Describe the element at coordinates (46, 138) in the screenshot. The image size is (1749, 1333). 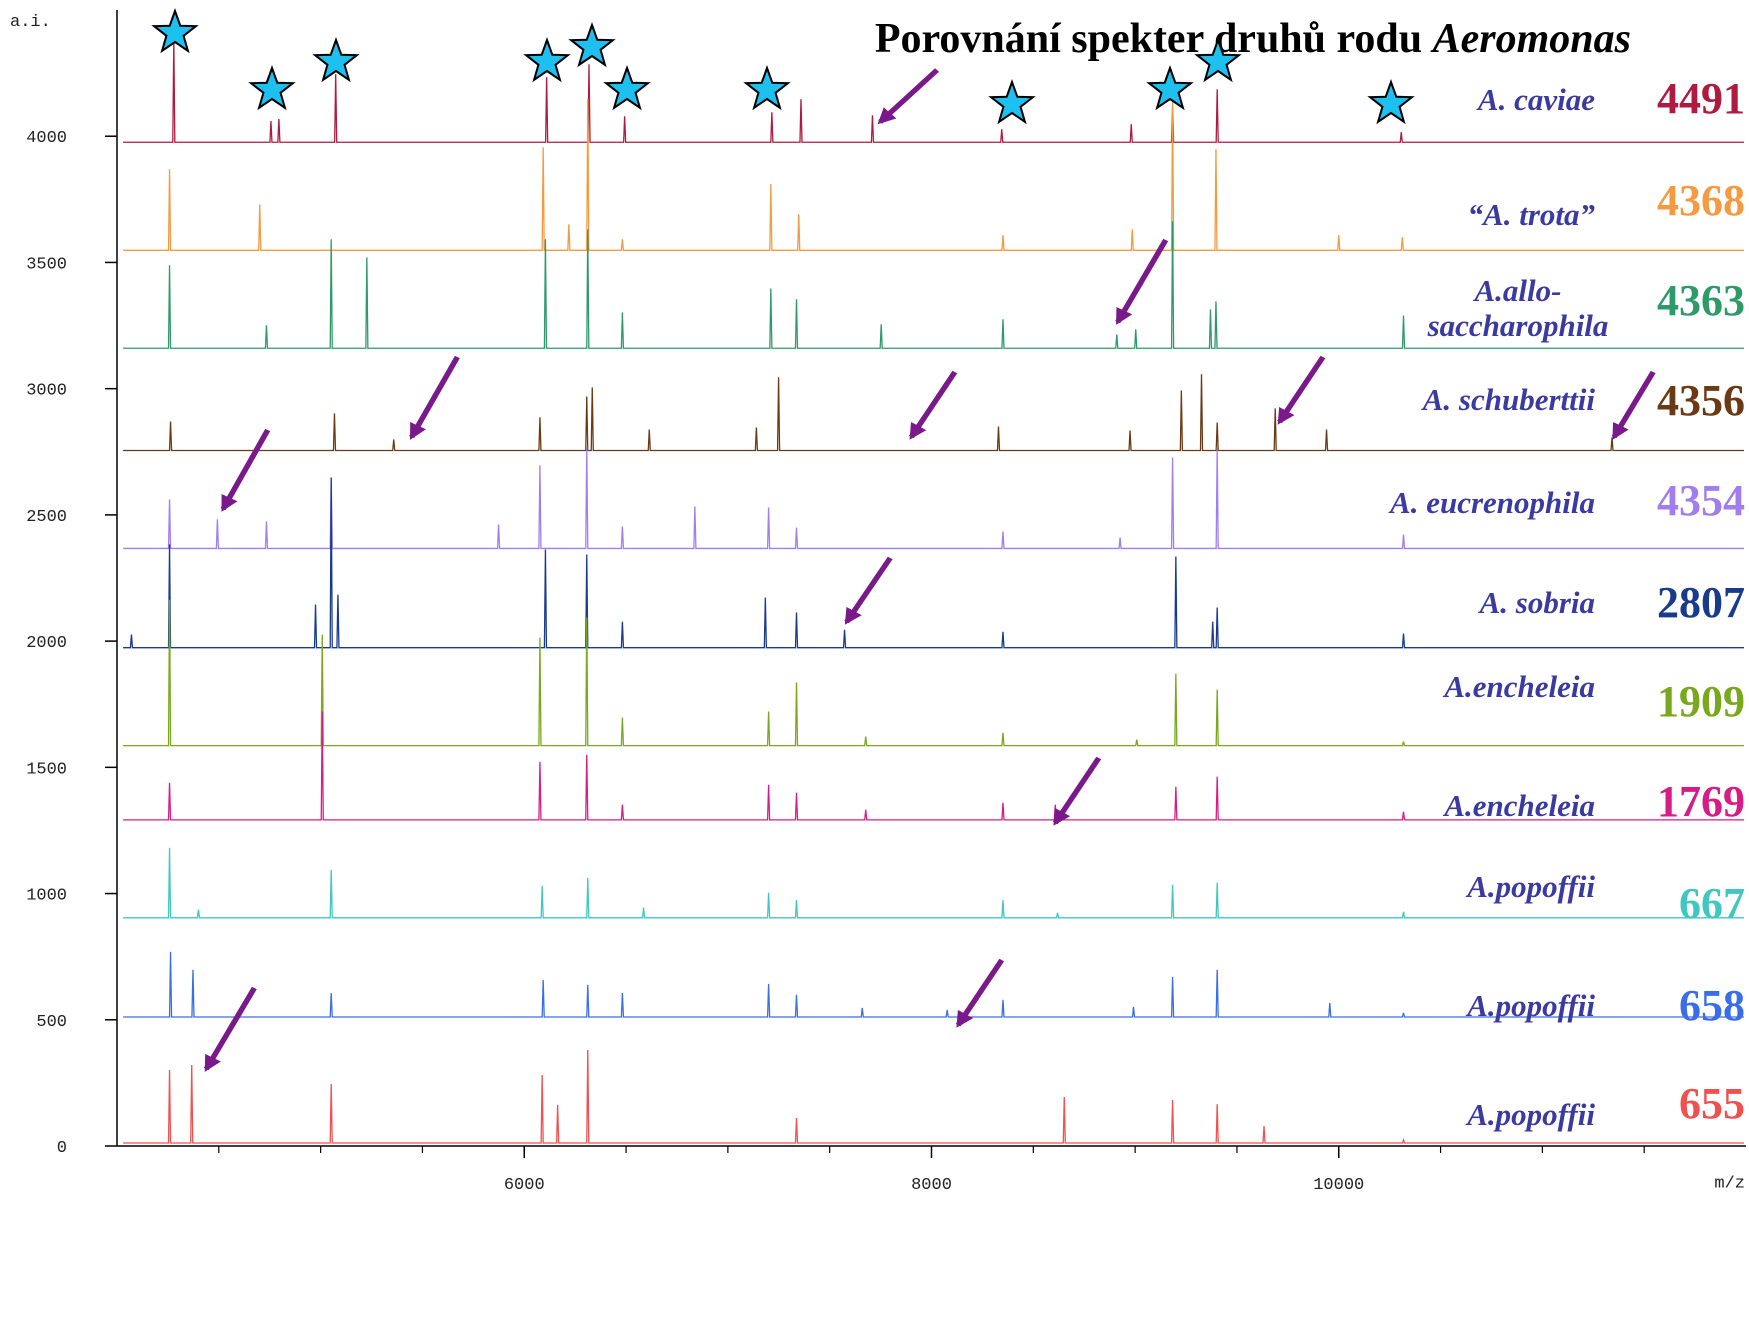
I see `y-tick-label: 4000` at that location.